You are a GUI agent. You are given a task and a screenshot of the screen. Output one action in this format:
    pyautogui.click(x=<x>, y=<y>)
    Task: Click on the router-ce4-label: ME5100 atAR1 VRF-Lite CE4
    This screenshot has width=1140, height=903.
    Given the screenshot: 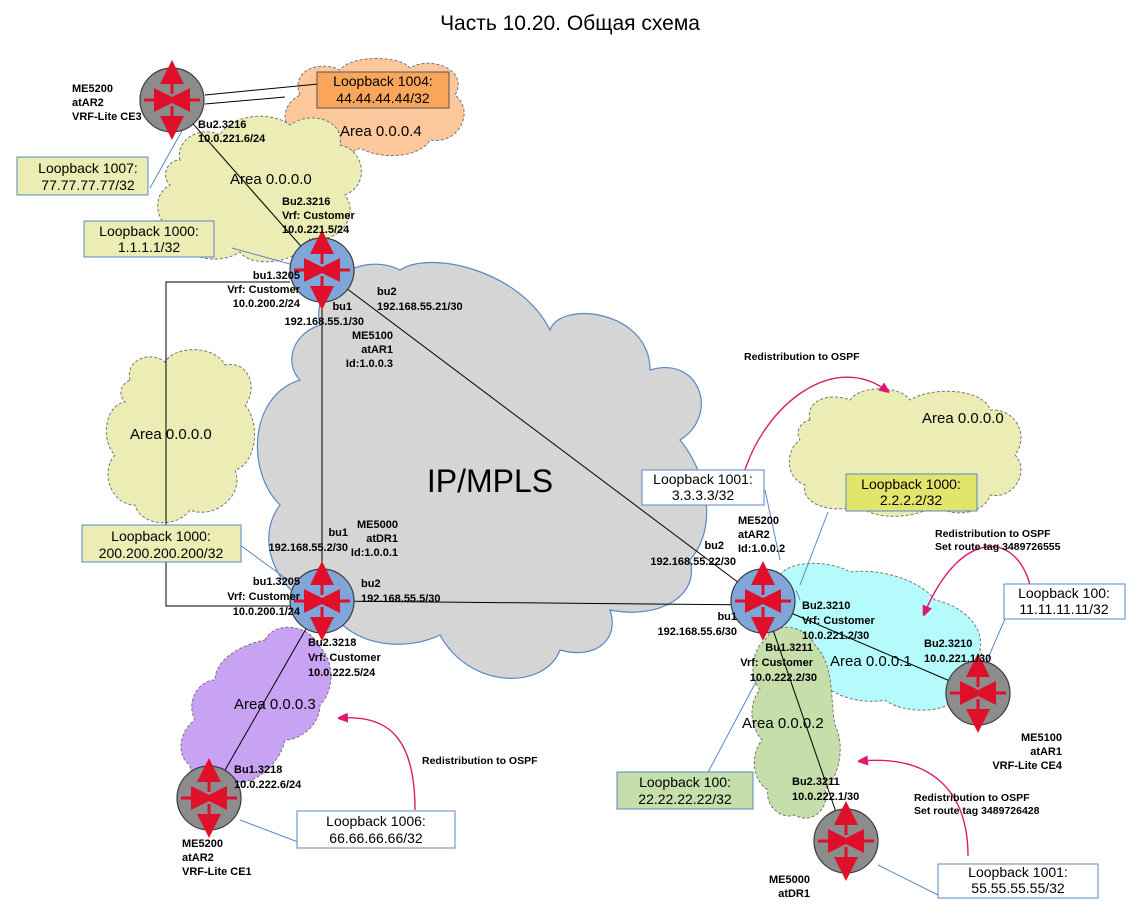 What is the action you would take?
    pyautogui.click(x=1027, y=752)
    